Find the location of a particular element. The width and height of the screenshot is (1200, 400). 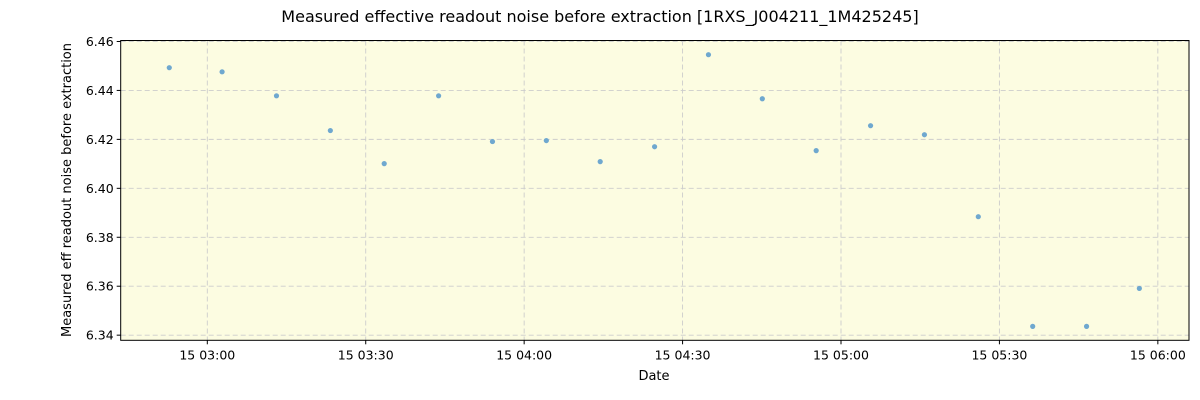

y-tick-label: 6.38 is located at coordinates (100, 237).